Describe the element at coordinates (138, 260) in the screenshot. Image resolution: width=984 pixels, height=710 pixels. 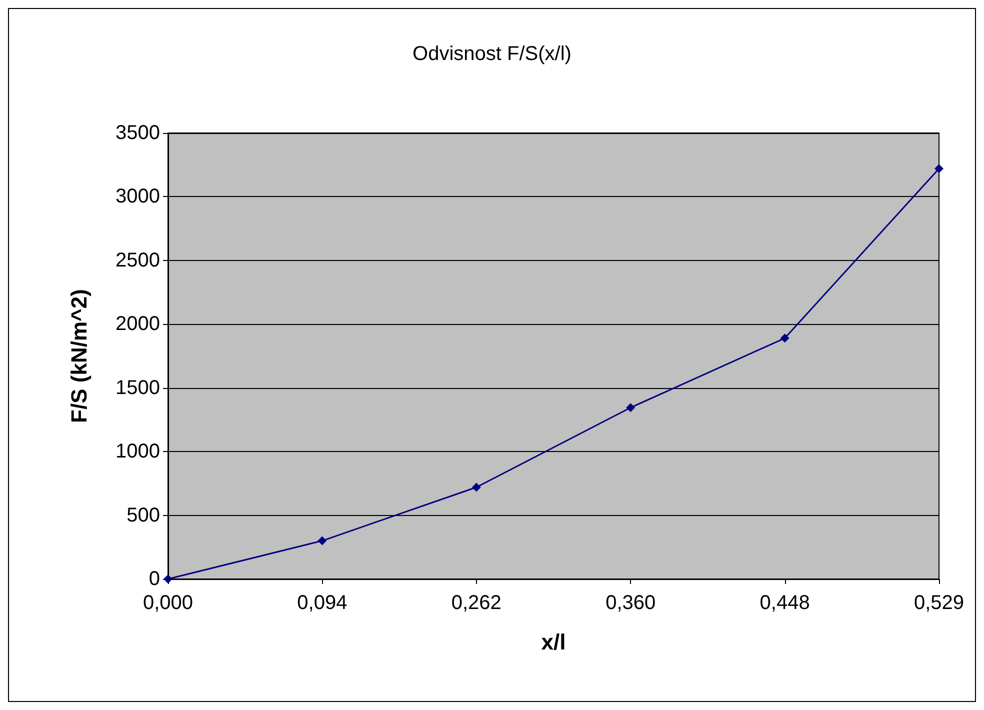
I see `y-tick-label: 2500` at that location.